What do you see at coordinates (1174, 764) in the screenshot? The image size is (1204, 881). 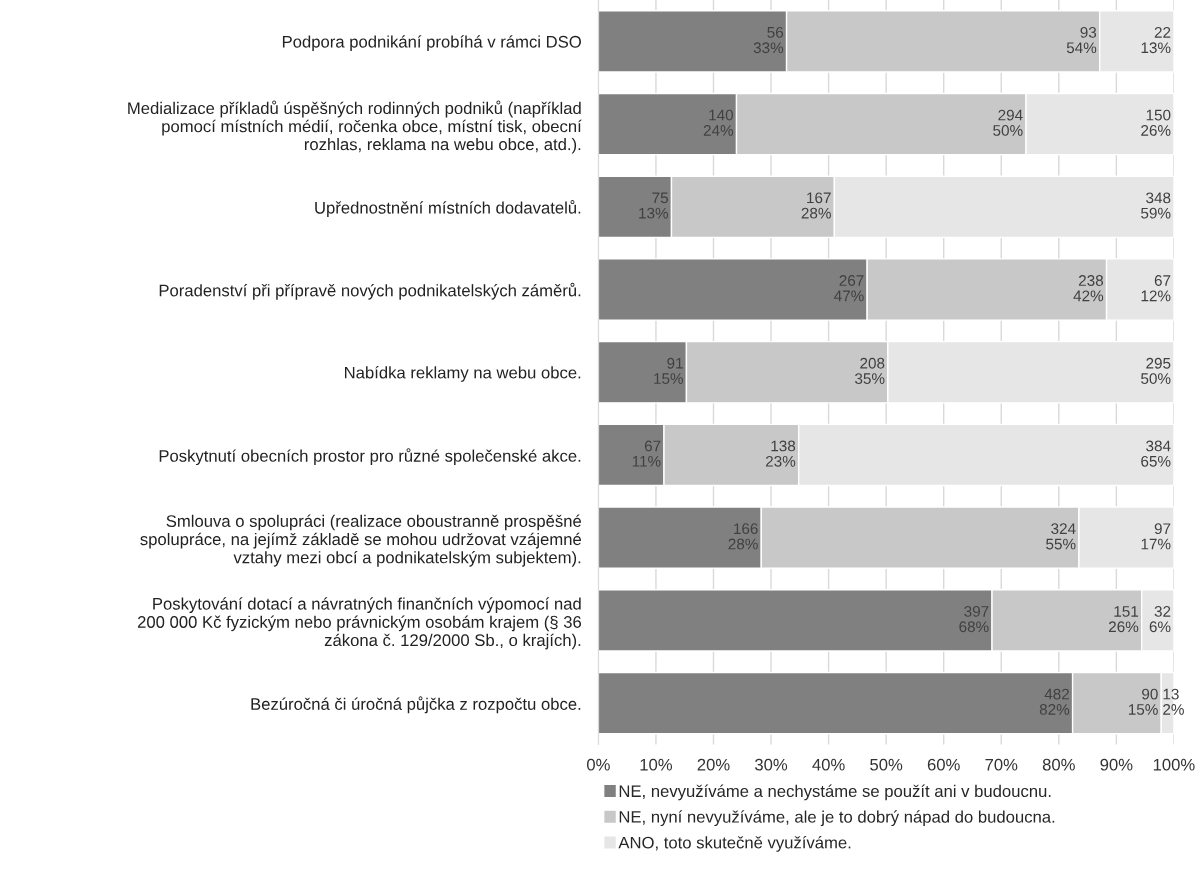 I see `x-tick-label: 100%` at bounding box center [1174, 764].